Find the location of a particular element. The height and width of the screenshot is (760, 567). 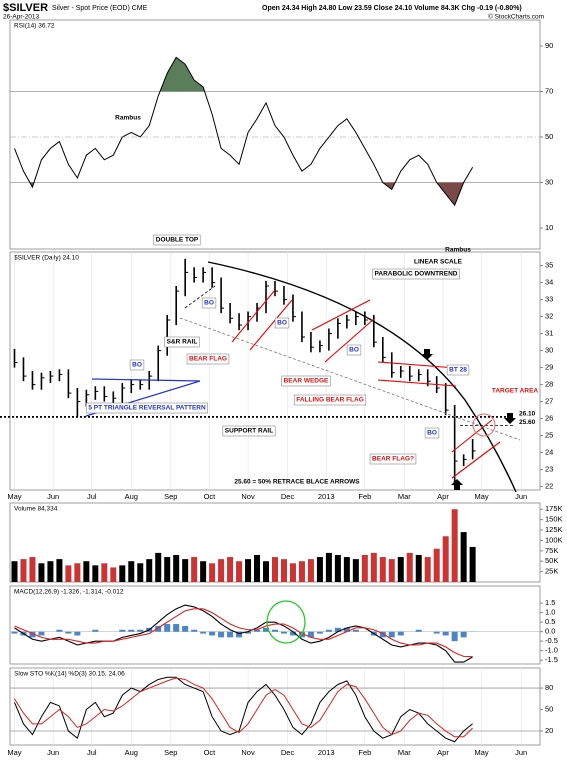

panel-title: Volume 84,334 is located at coordinates (36, 509).